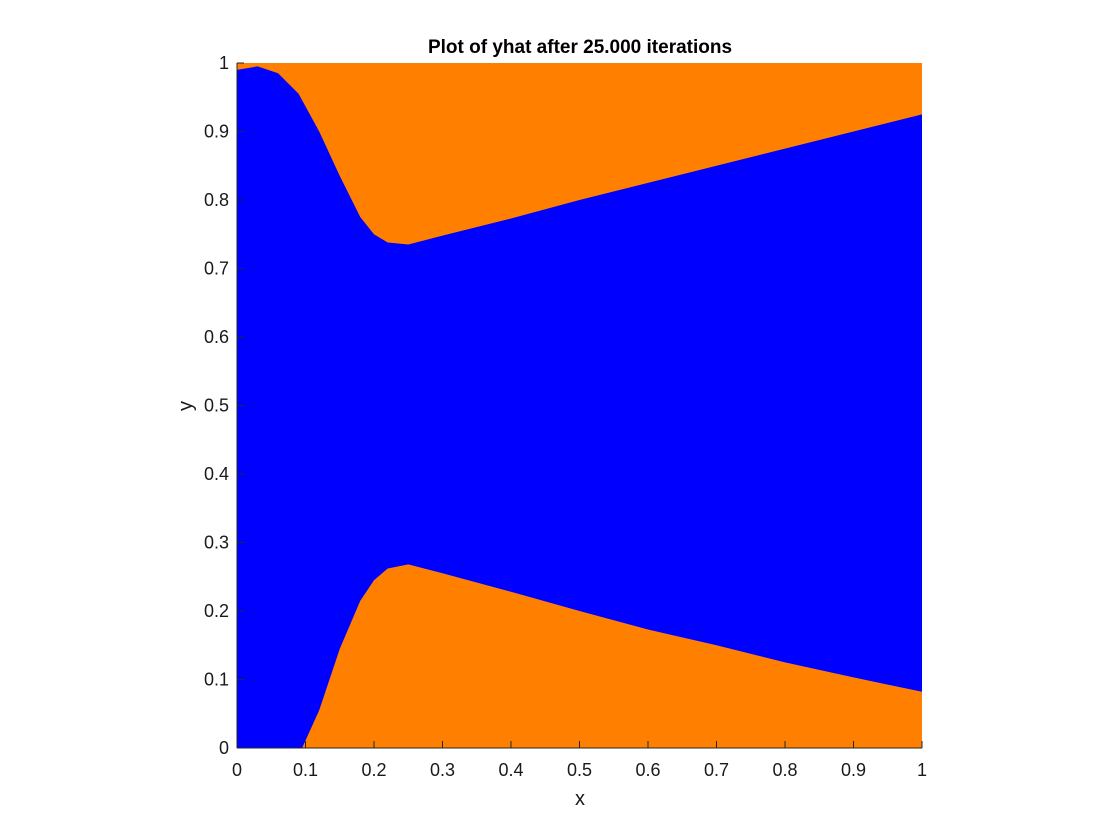  What do you see at coordinates (216, 474) in the screenshot?
I see `y-tick-label: 0.4` at bounding box center [216, 474].